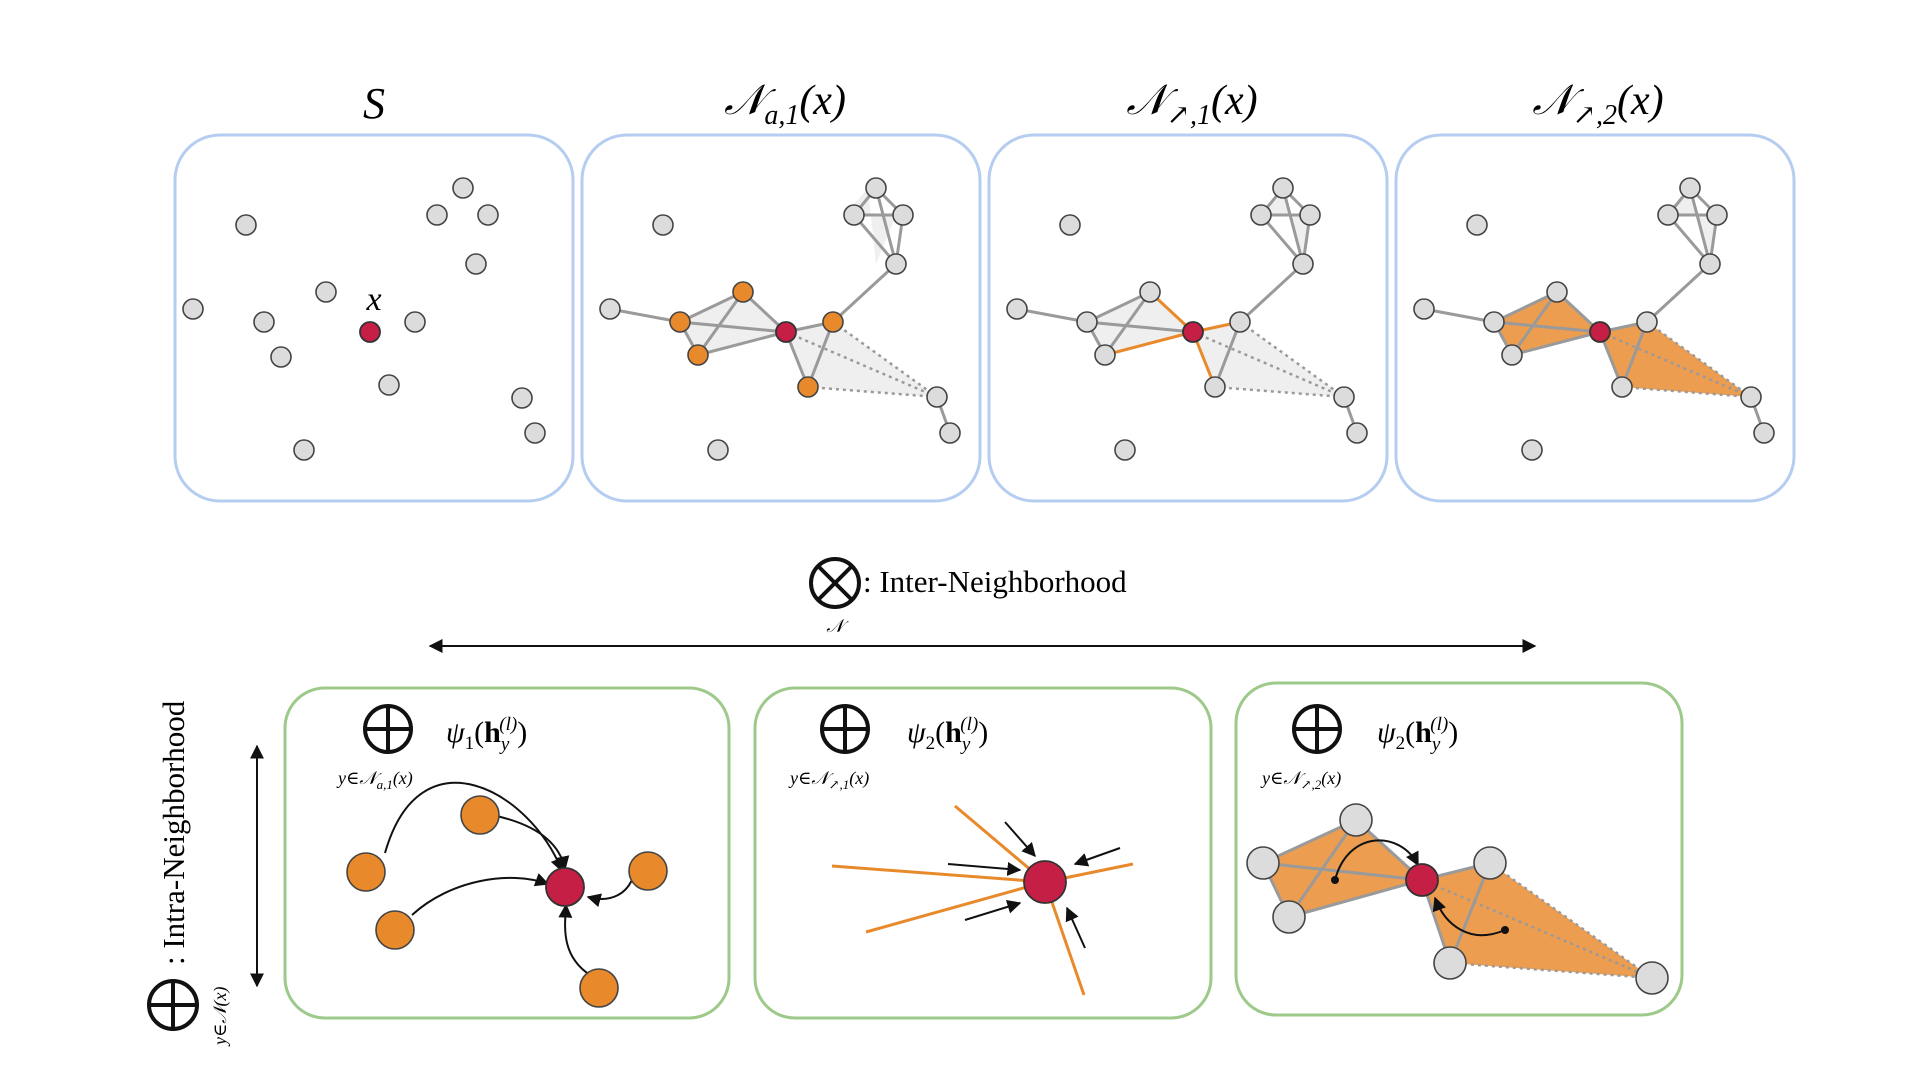  What do you see at coordinates (1188, 318) in the screenshot?
I see `panel-Nup1` at bounding box center [1188, 318].